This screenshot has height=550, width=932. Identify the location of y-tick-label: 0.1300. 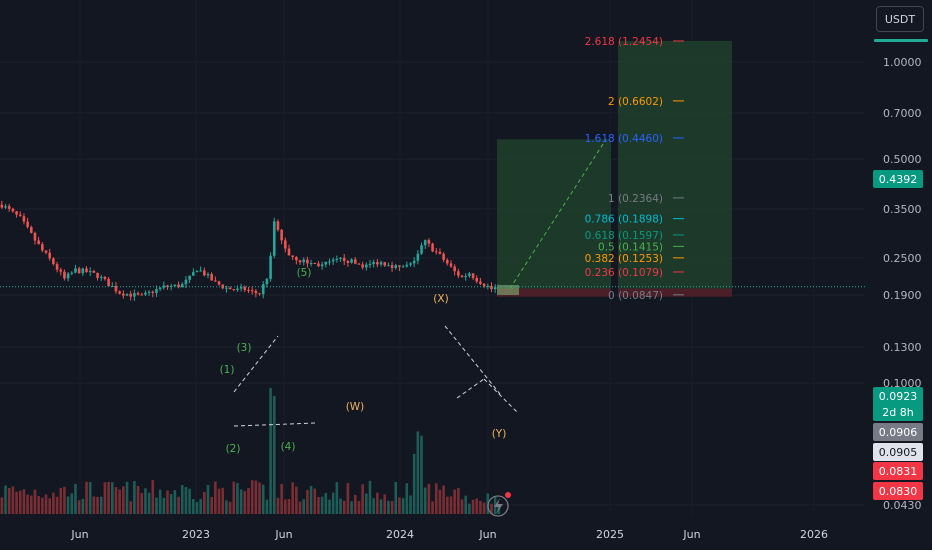
(902, 347).